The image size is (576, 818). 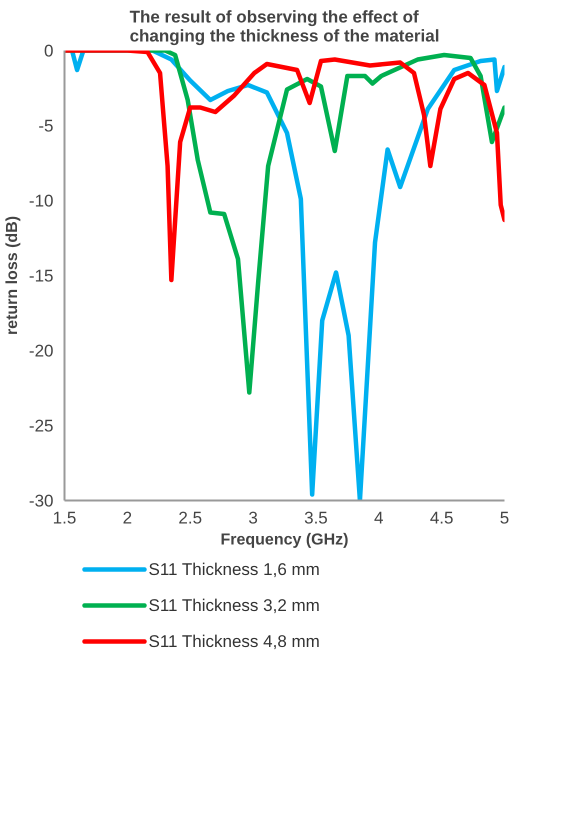 What do you see at coordinates (316, 518) in the screenshot?
I see `x-tick-label: 3.5` at bounding box center [316, 518].